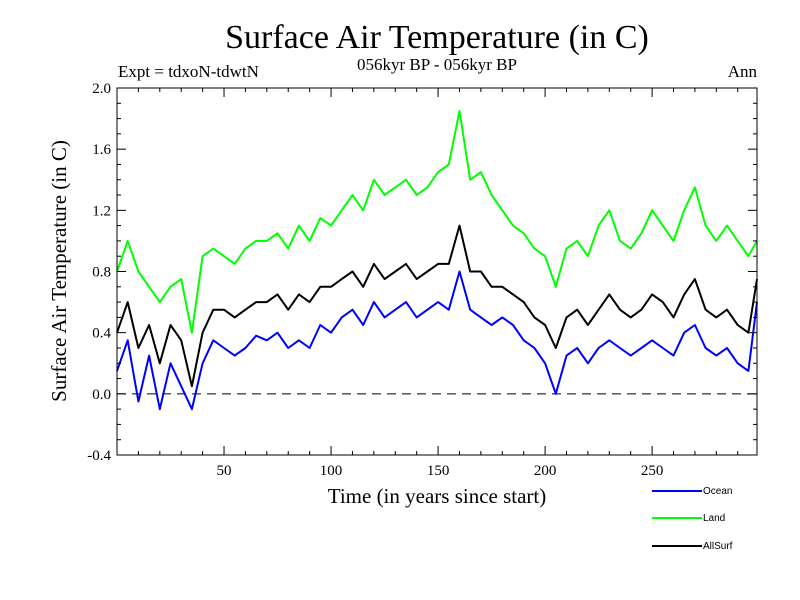 Image resolution: width=800 pixels, height=600 pixels. What do you see at coordinates (101, 89) in the screenshot?
I see `y-tick-label: 2.0` at bounding box center [101, 89].